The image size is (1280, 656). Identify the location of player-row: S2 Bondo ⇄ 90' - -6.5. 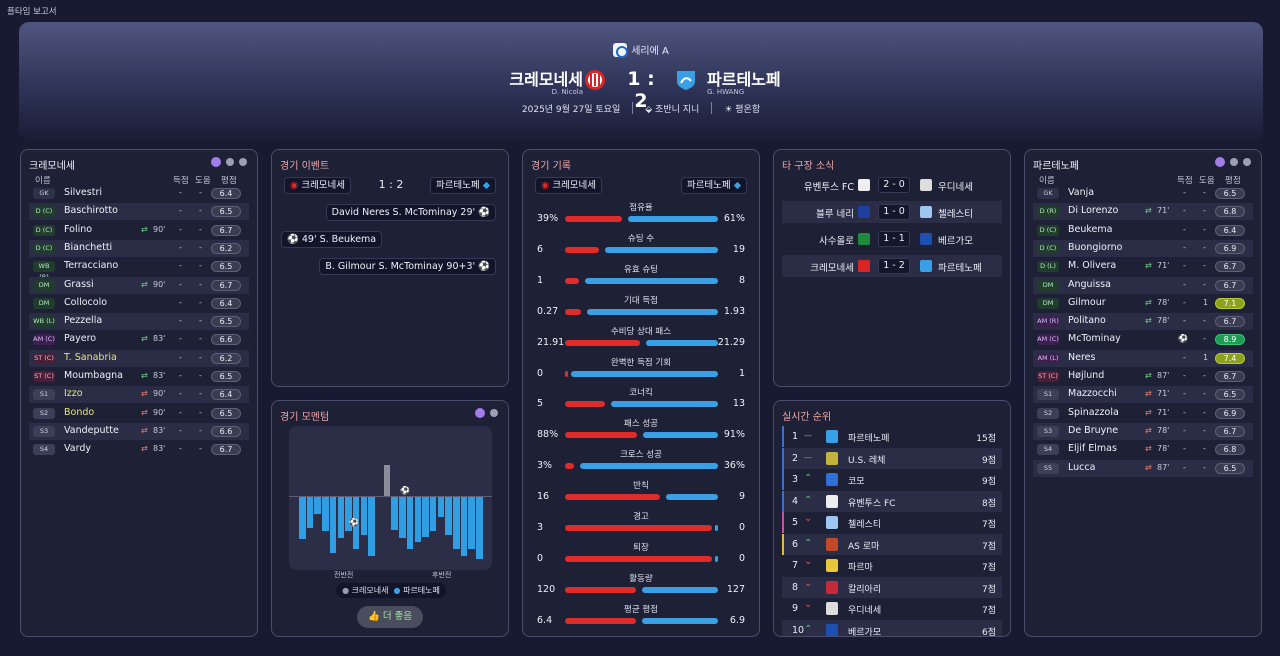
(139, 413).